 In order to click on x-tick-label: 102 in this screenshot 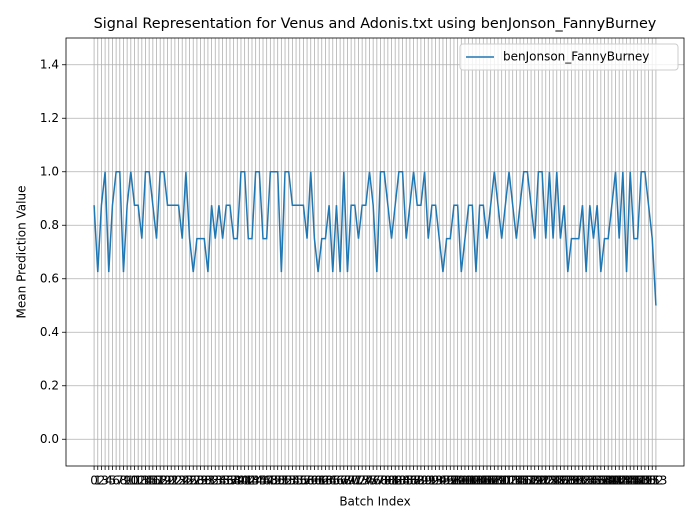, I will do `click(468, 481)`.